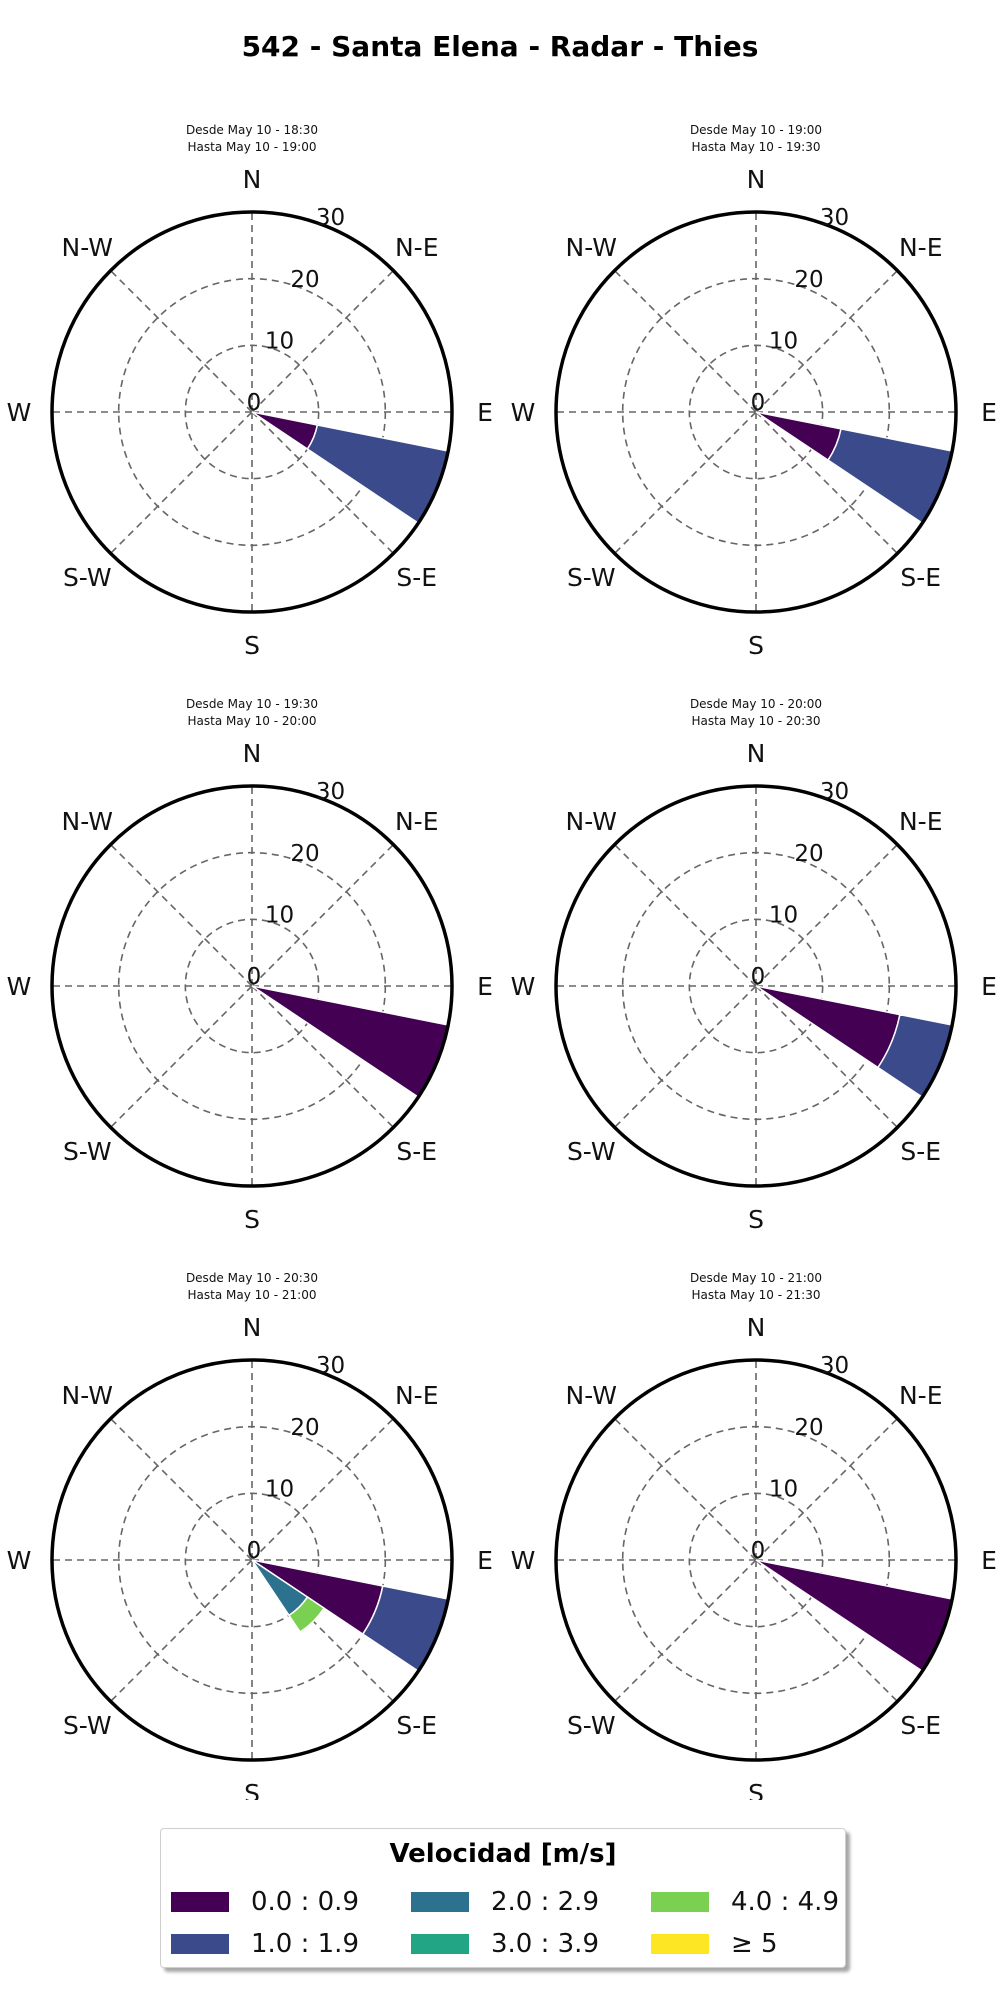 Image resolution: width=1000 pixels, height=2000 pixels. I want to click on legend-item: 1.0 : 1.9, so click(265, 1944).